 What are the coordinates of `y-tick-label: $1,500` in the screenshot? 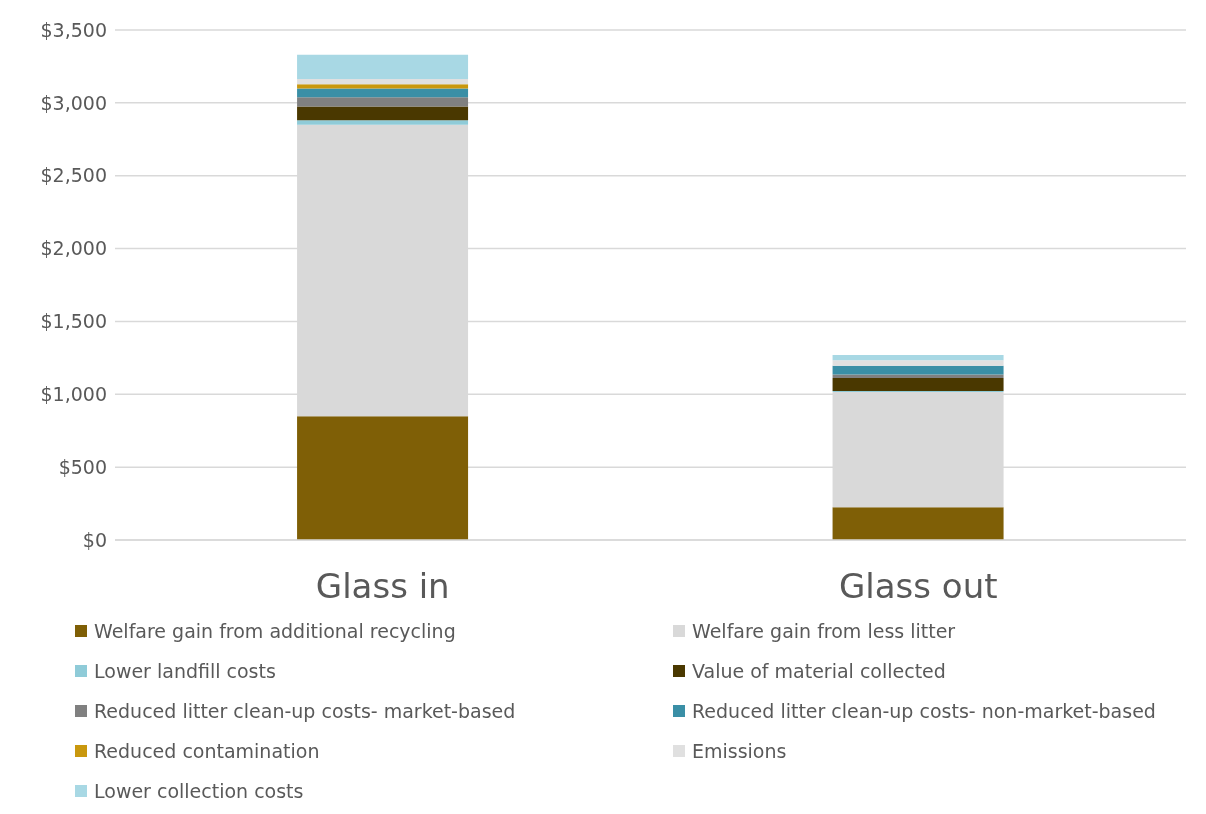 It's located at (73, 321).